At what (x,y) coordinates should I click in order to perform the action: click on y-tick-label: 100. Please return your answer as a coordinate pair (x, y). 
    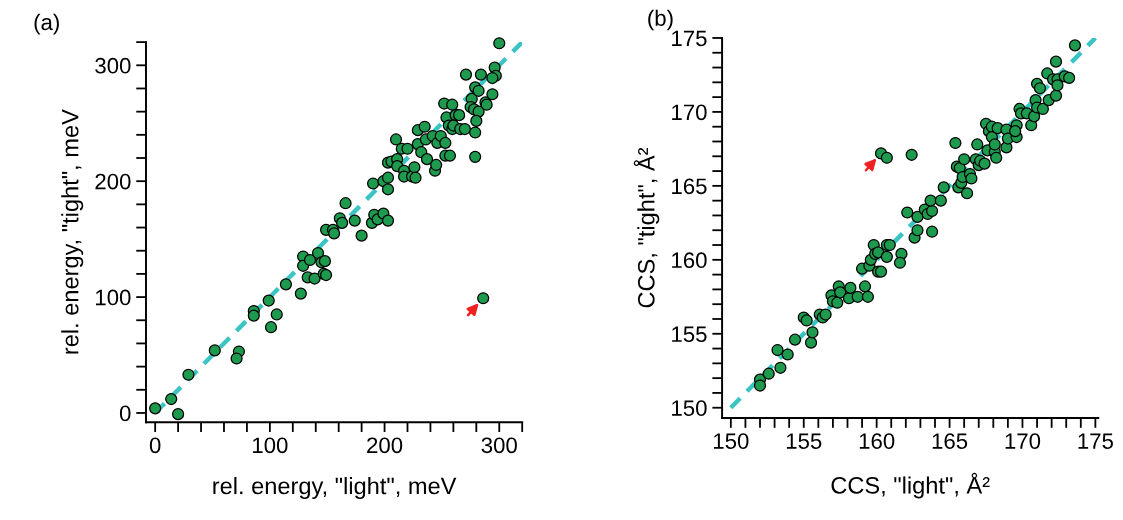
    Looking at the image, I should click on (113, 297).